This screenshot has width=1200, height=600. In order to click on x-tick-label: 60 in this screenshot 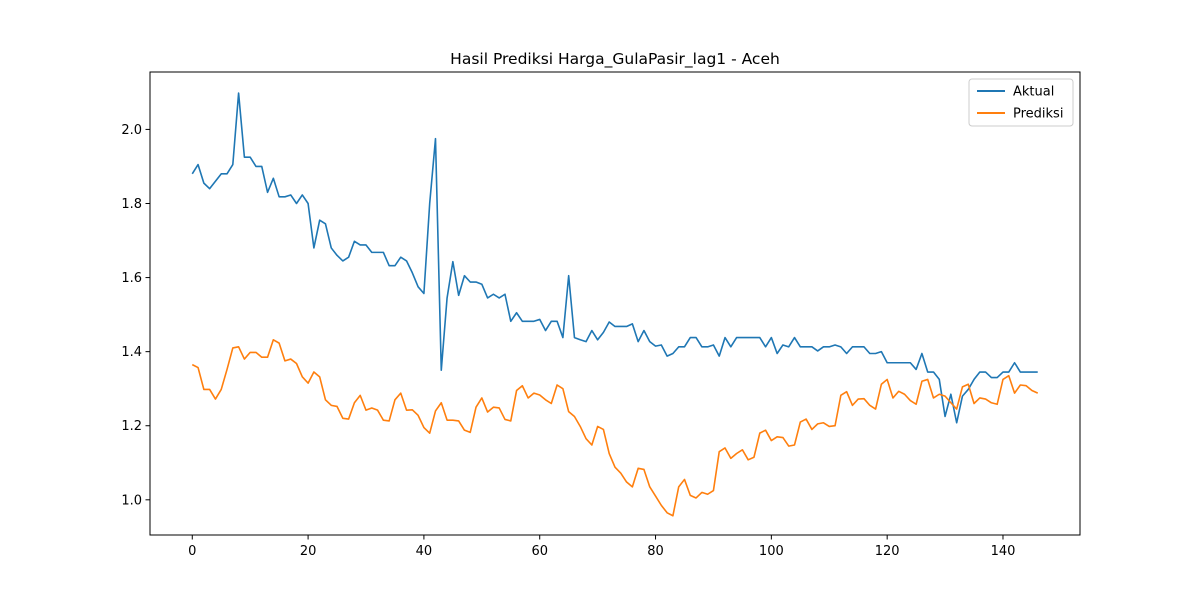, I will do `click(539, 551)`.